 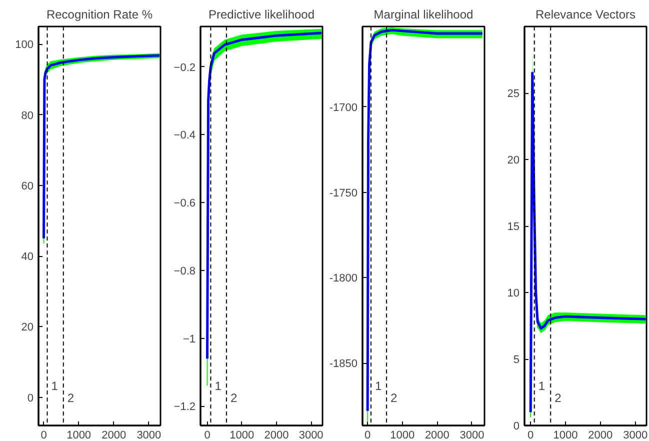 I want to click on y-tick-label: 100, so click(x=24, y=45).